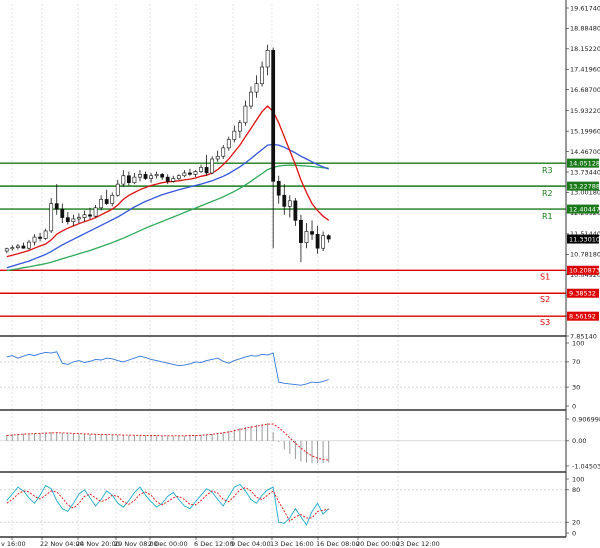  What do you see at coordinates (585, 152) in the screenshot?
I see `y-tick-label: 14.46700` at bounding box center [585, 152].